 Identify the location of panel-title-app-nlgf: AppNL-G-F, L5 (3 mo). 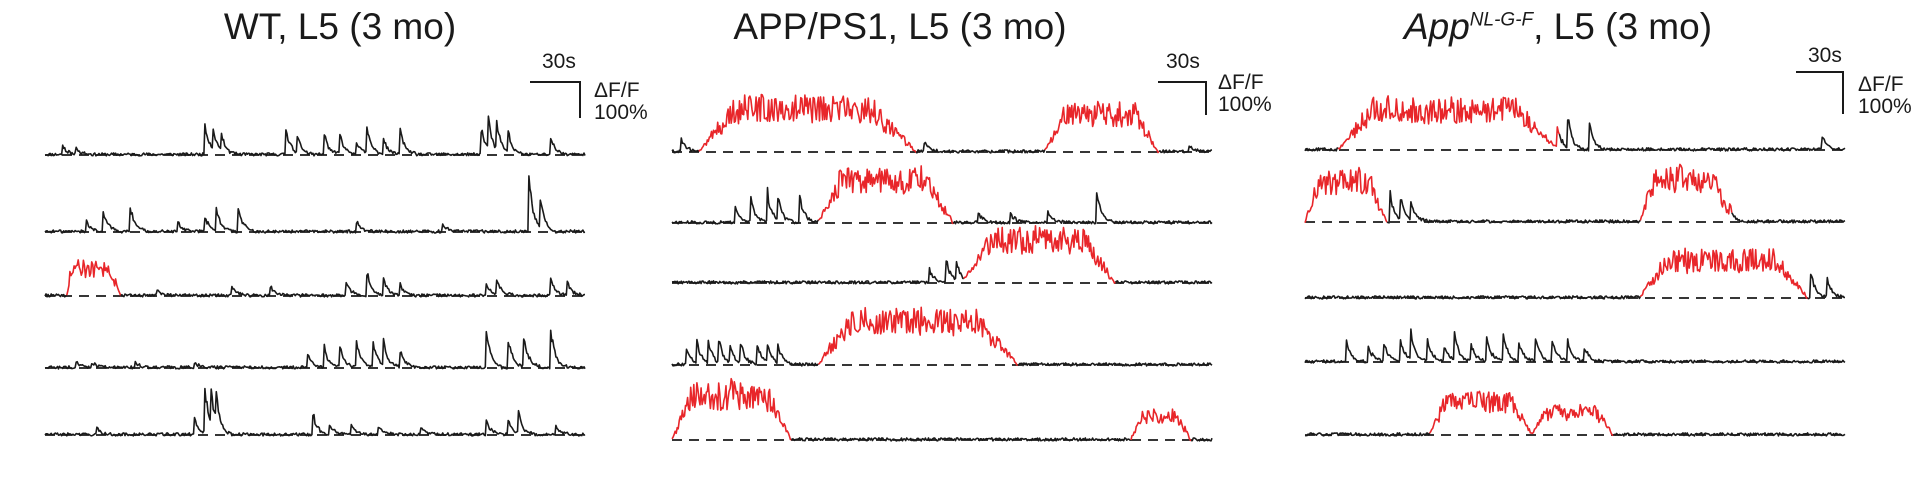
(1558, 26).